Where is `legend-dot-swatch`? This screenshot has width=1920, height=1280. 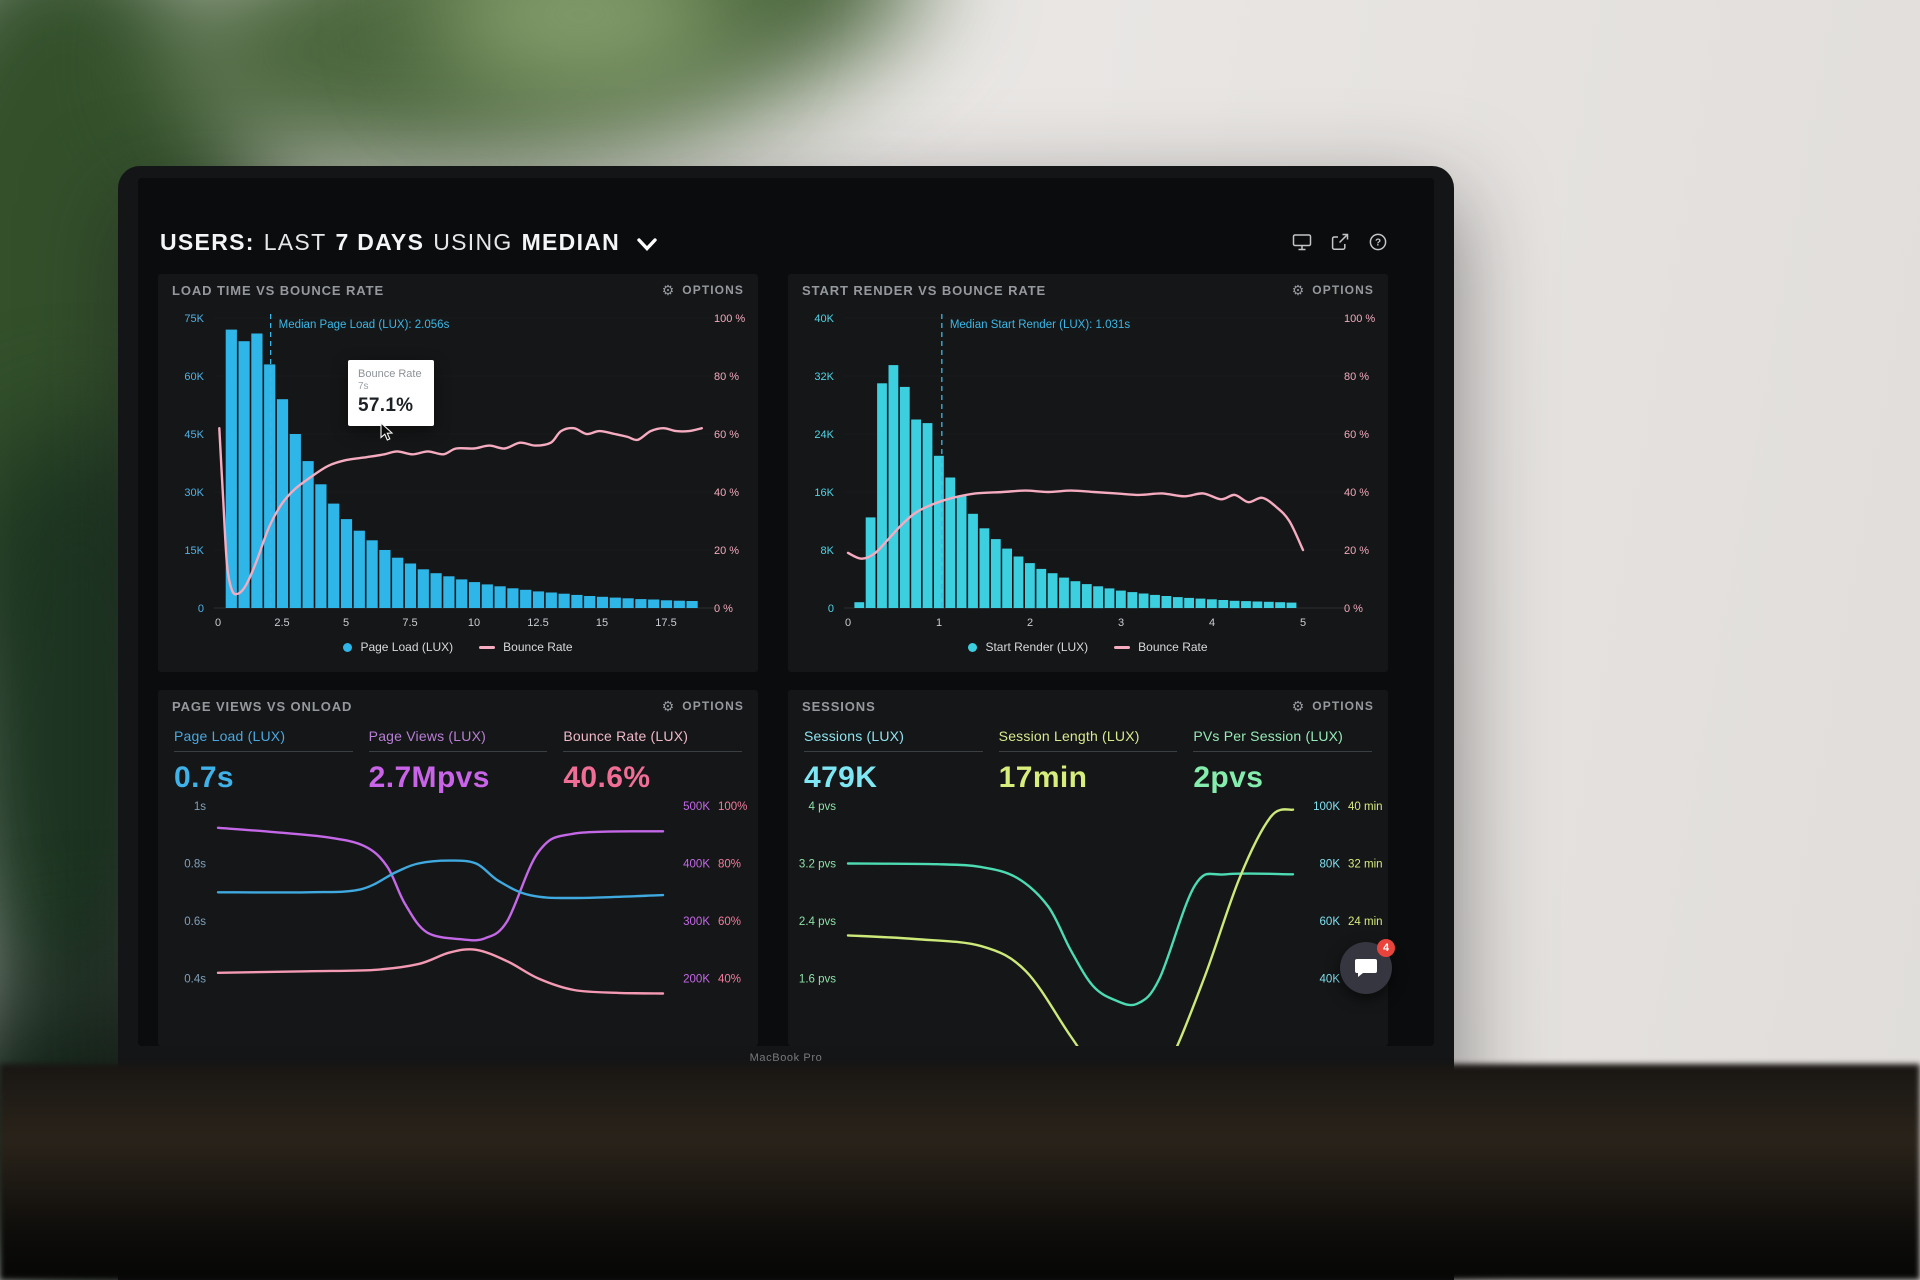
legend-dot-swatch is located at coordinates (348, 647).